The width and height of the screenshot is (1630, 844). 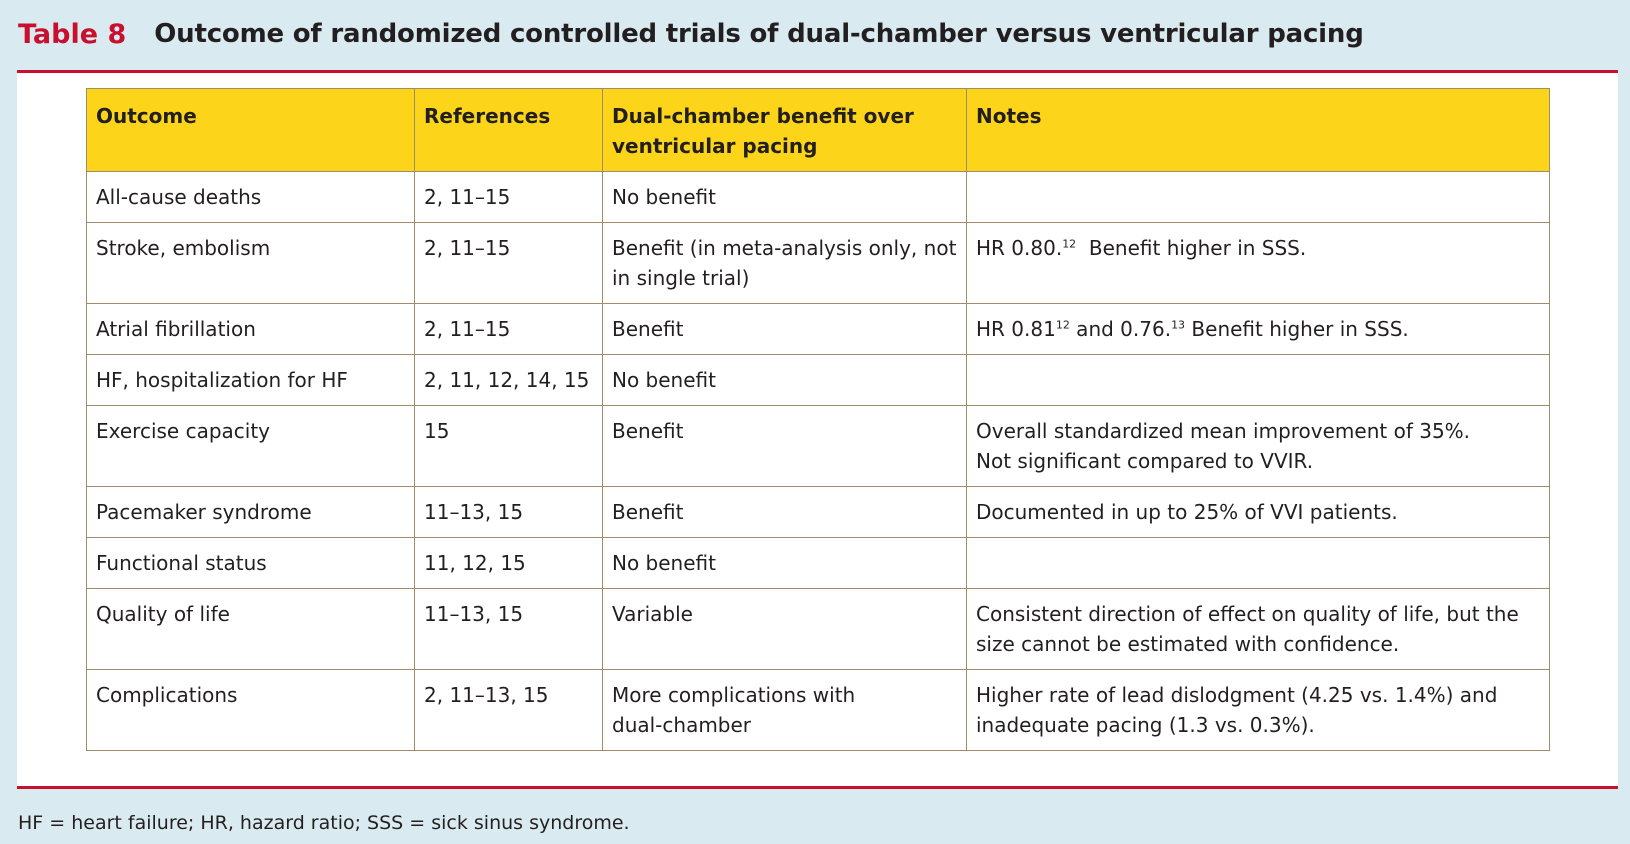 I want to click on cell-outcome: Complications, so click(x=250, y=710).